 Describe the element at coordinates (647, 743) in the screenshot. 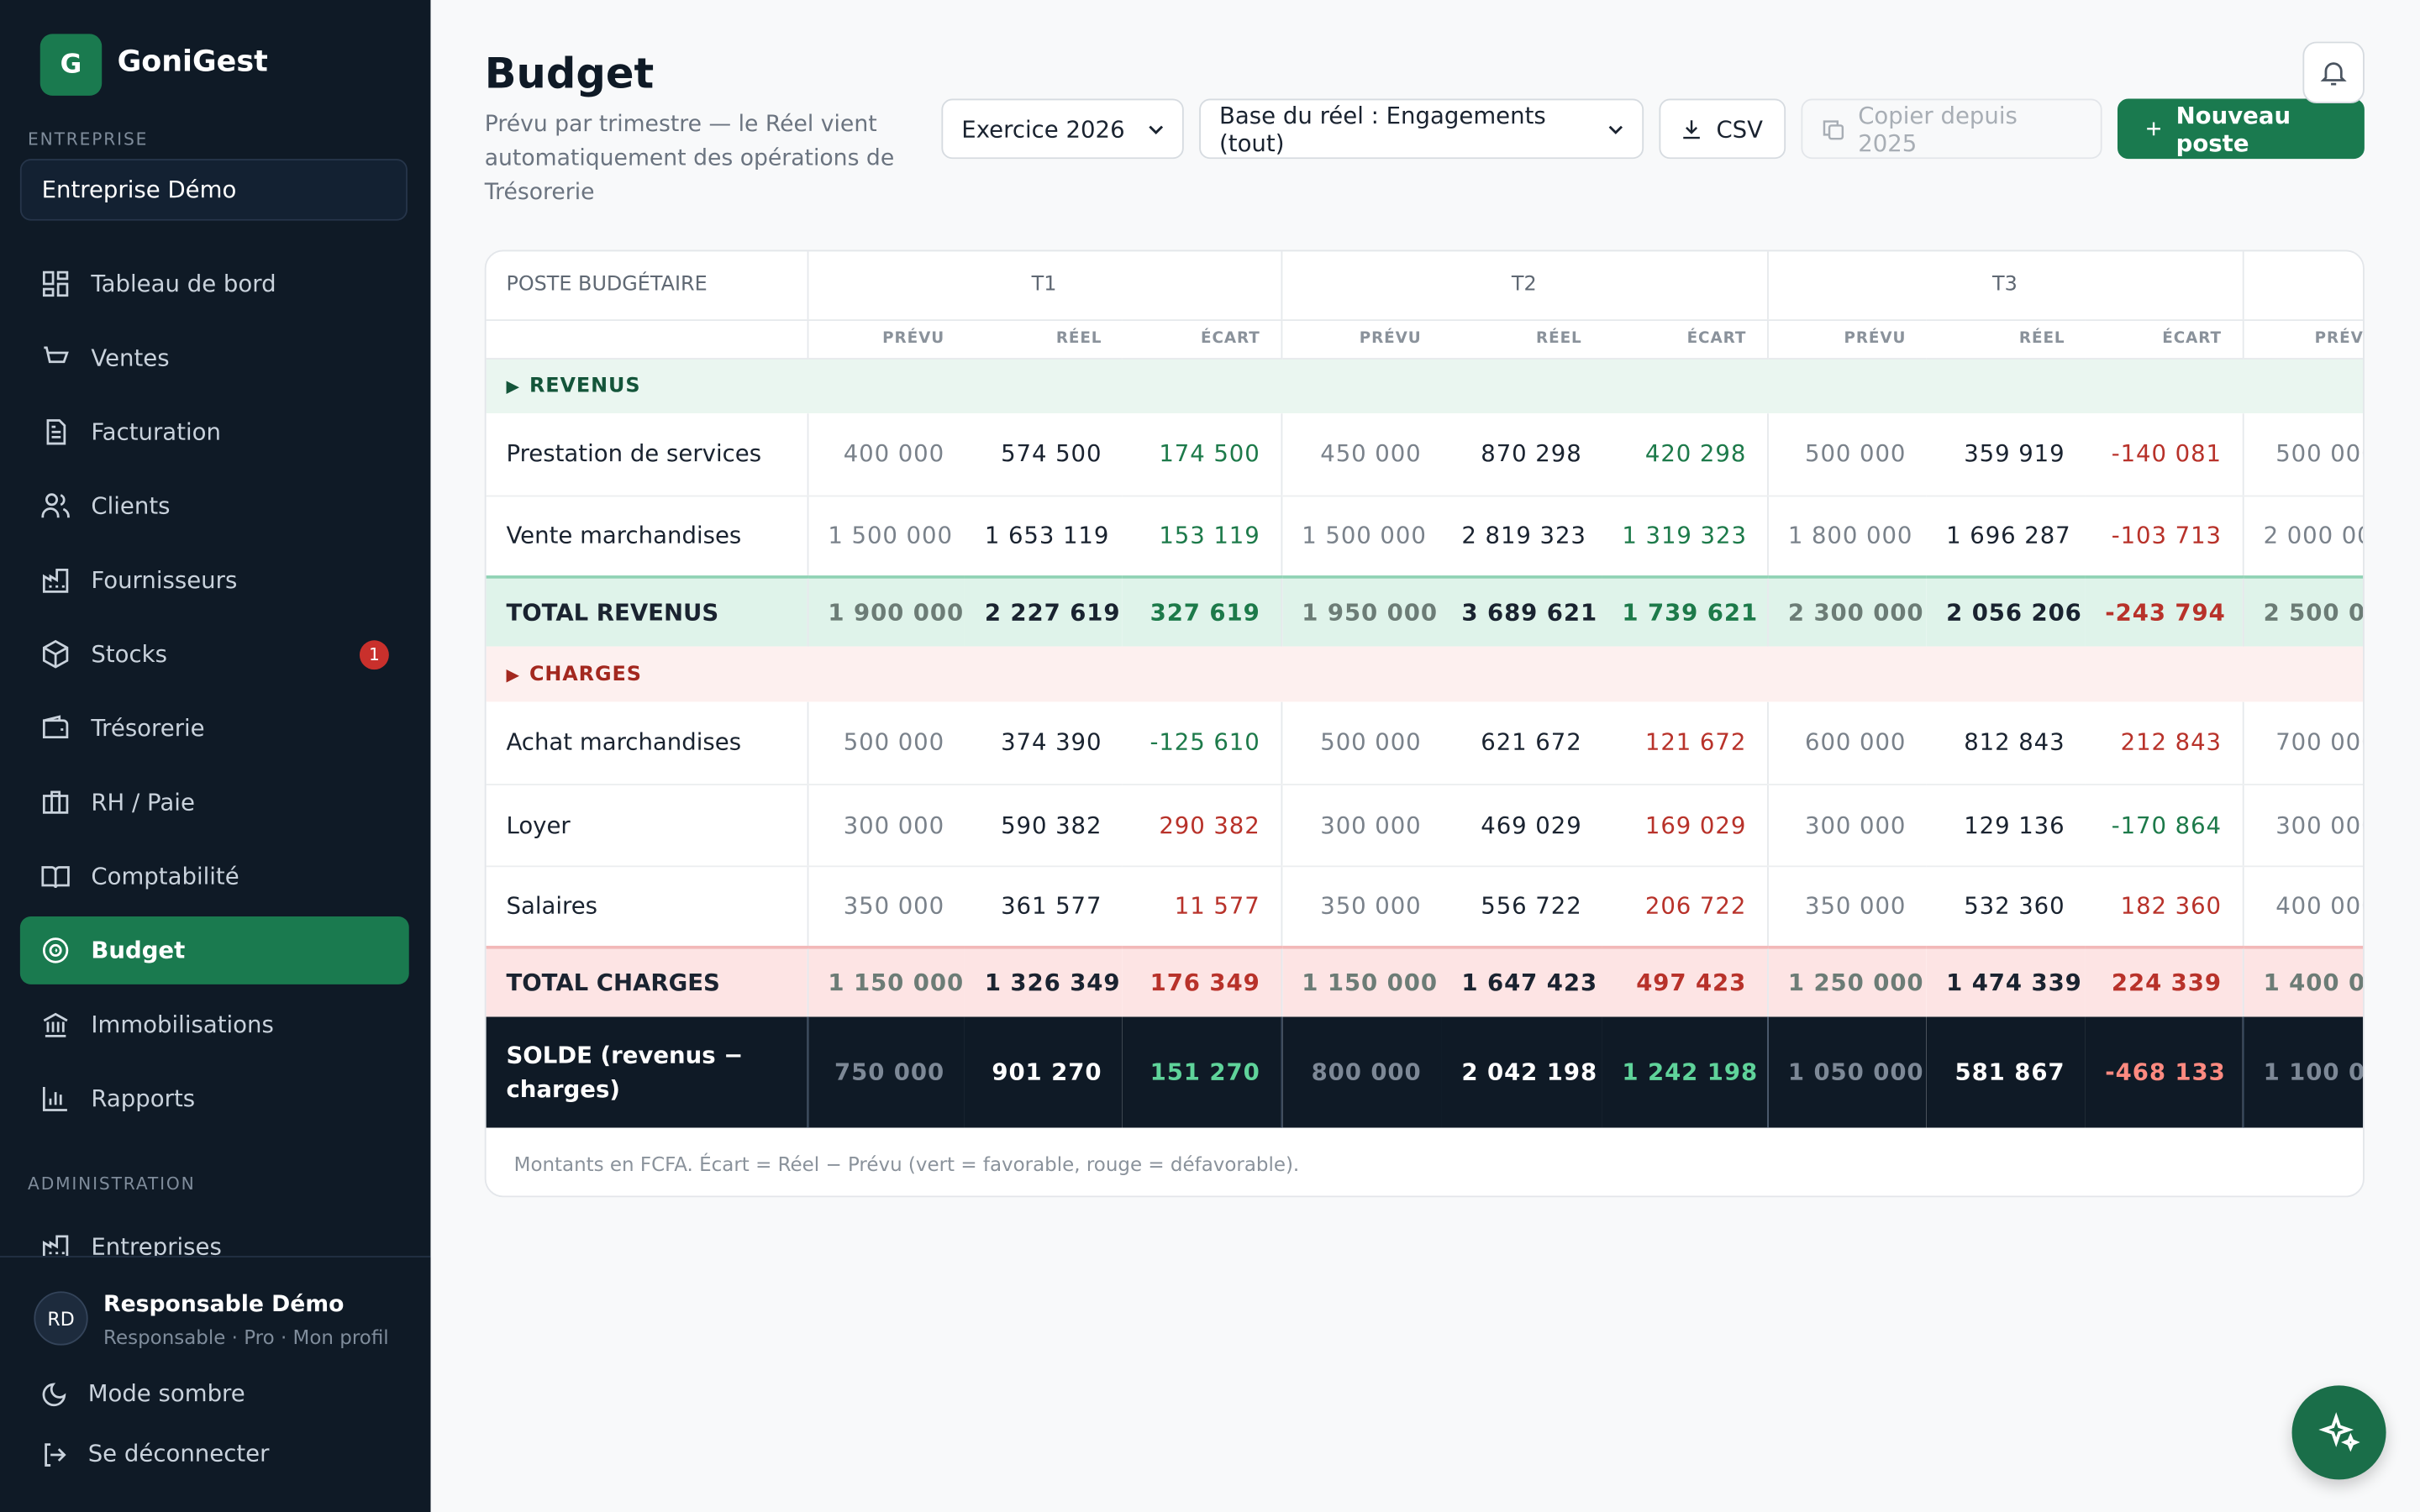

I see `row-label: Achat marchandises` at that location.